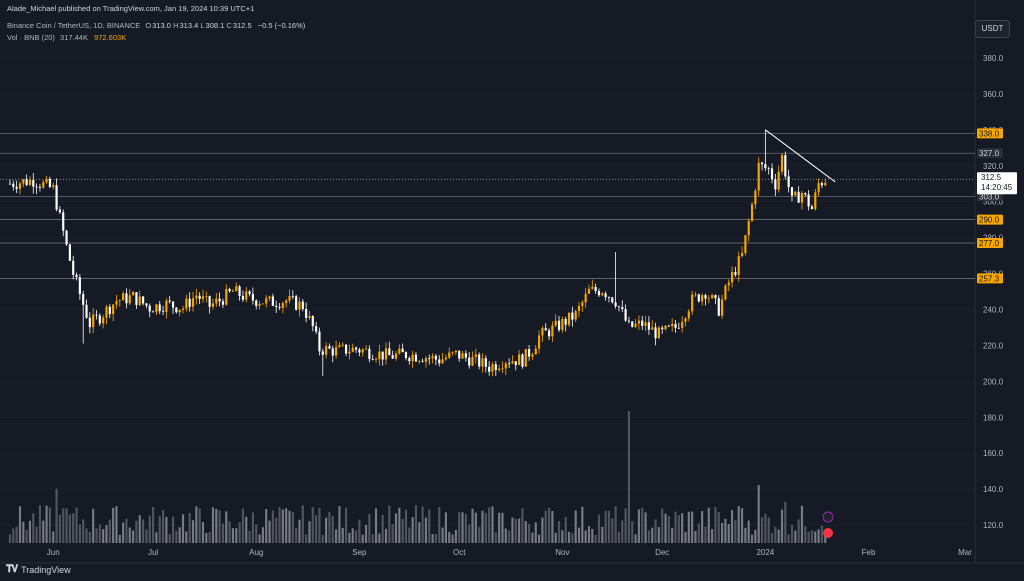 The image size is (1024, 581). I want to click on currency-button: USDT, so click(992, 29).